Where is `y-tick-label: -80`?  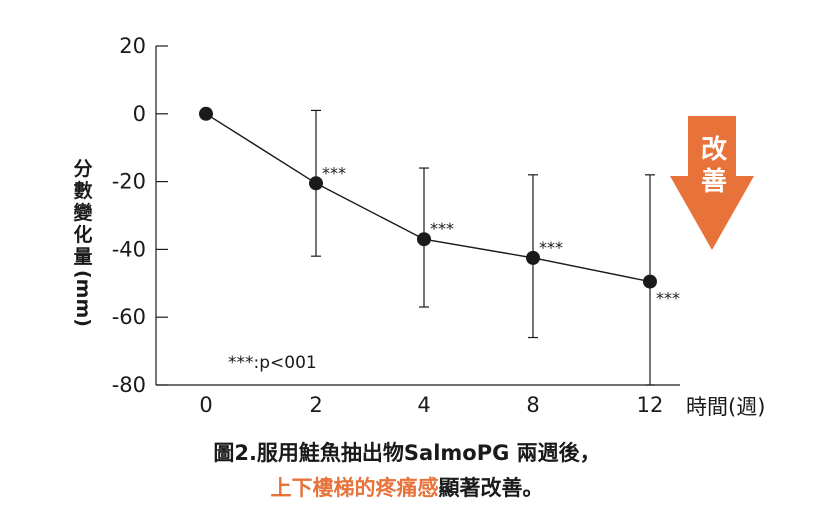
y-tick-label: -80 is located at coordinates (129, 385).